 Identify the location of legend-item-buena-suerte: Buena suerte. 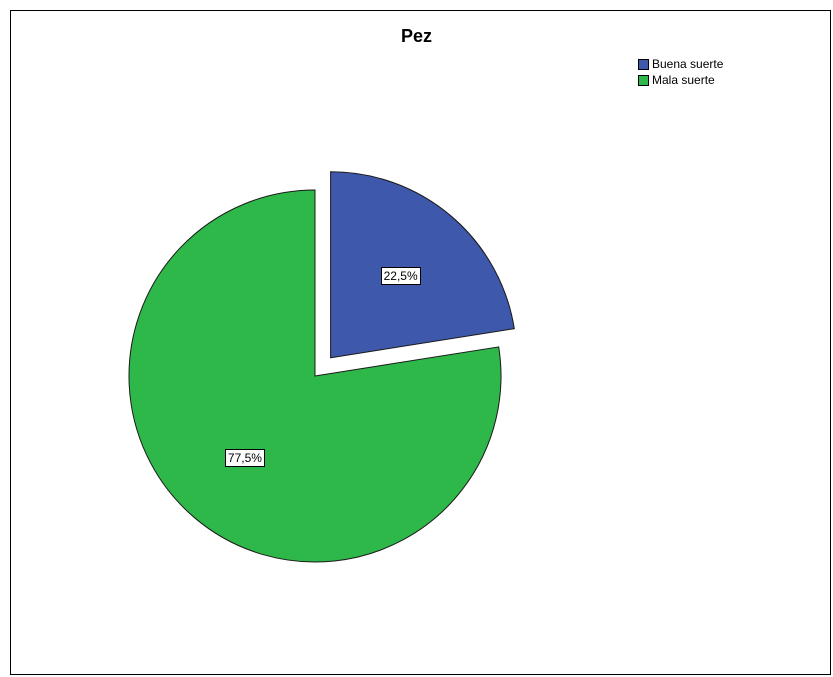
(680, 64).